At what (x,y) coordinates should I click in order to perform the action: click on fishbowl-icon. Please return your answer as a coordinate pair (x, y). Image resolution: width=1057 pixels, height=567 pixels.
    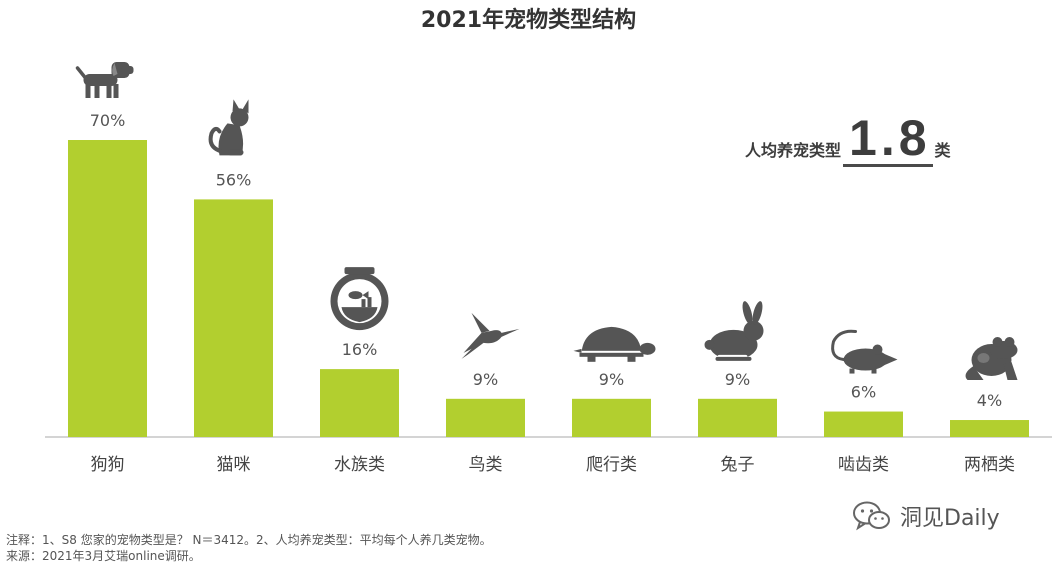
    Looking at the image, I should click on (359, 299).